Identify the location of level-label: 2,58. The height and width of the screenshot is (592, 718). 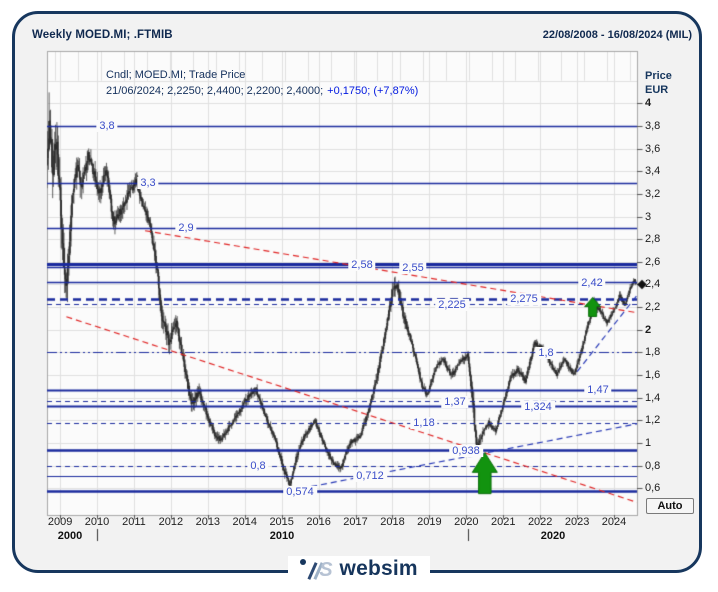
(362, 264).